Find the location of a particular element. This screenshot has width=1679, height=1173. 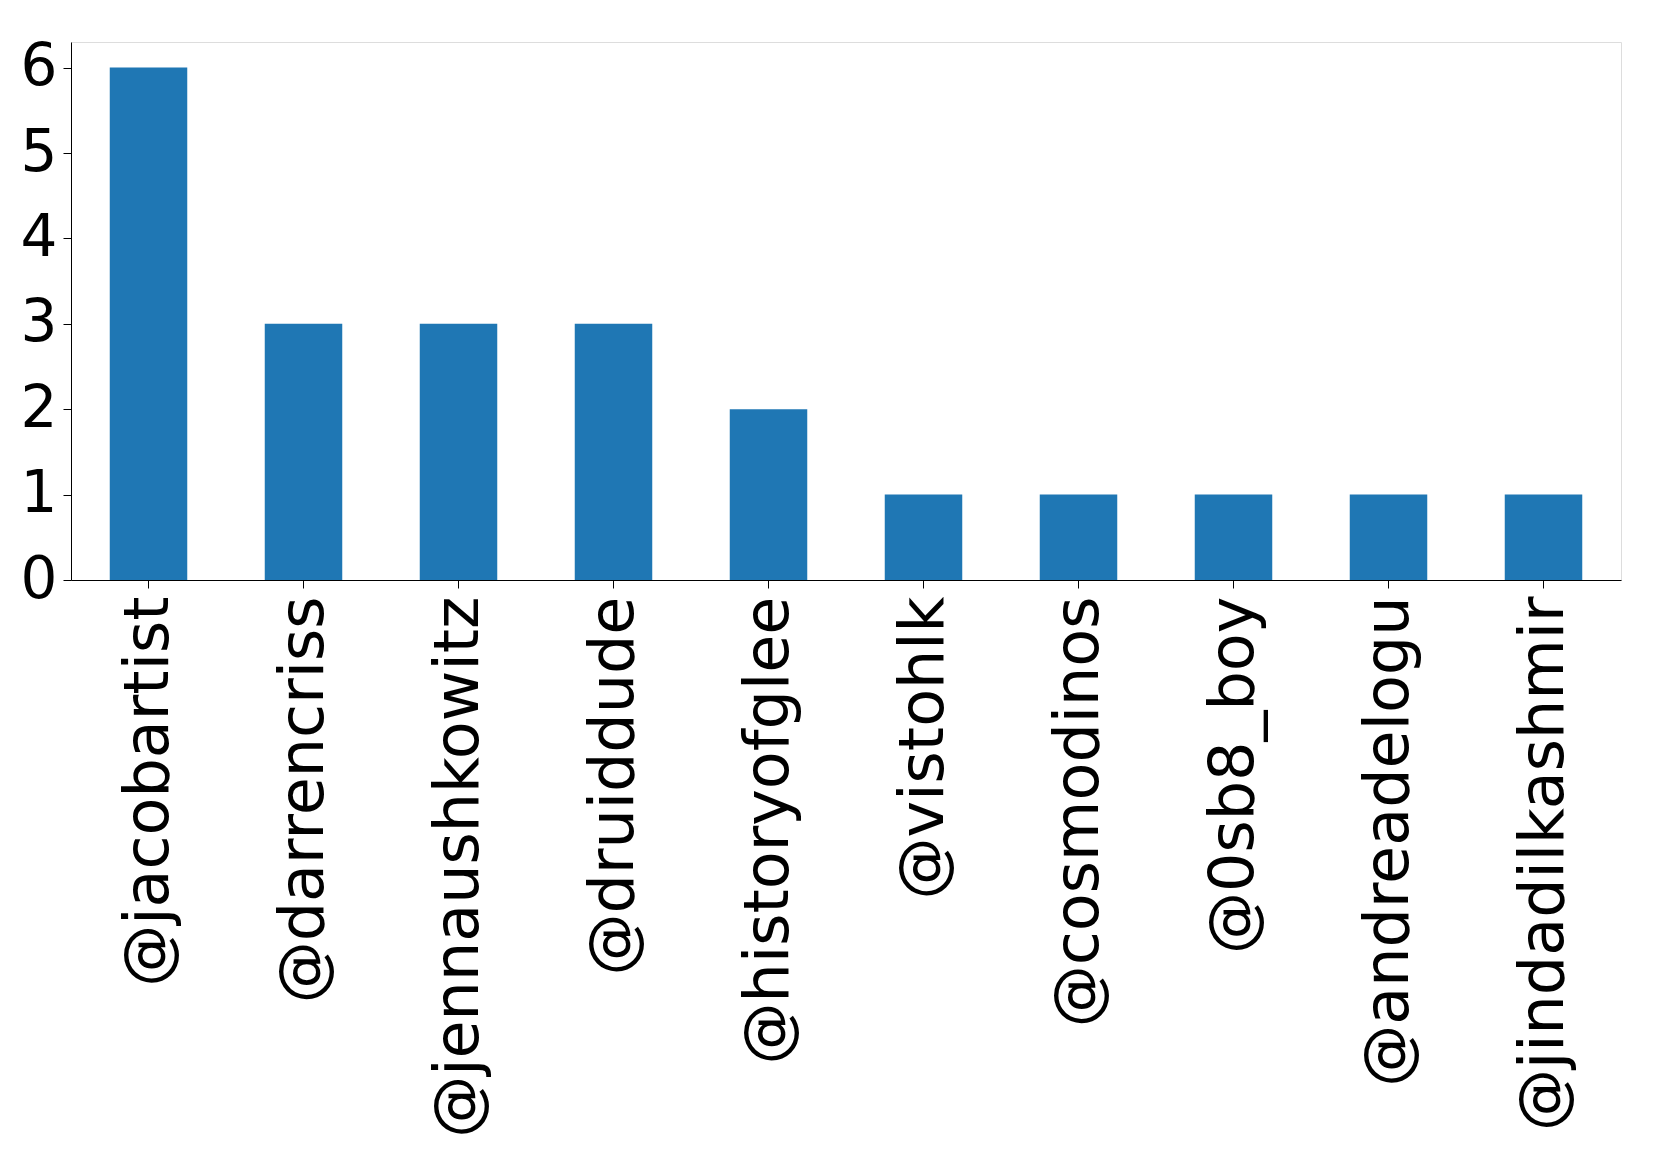

x-tick-label: @historyofglee is located at coordinates (766, 830).